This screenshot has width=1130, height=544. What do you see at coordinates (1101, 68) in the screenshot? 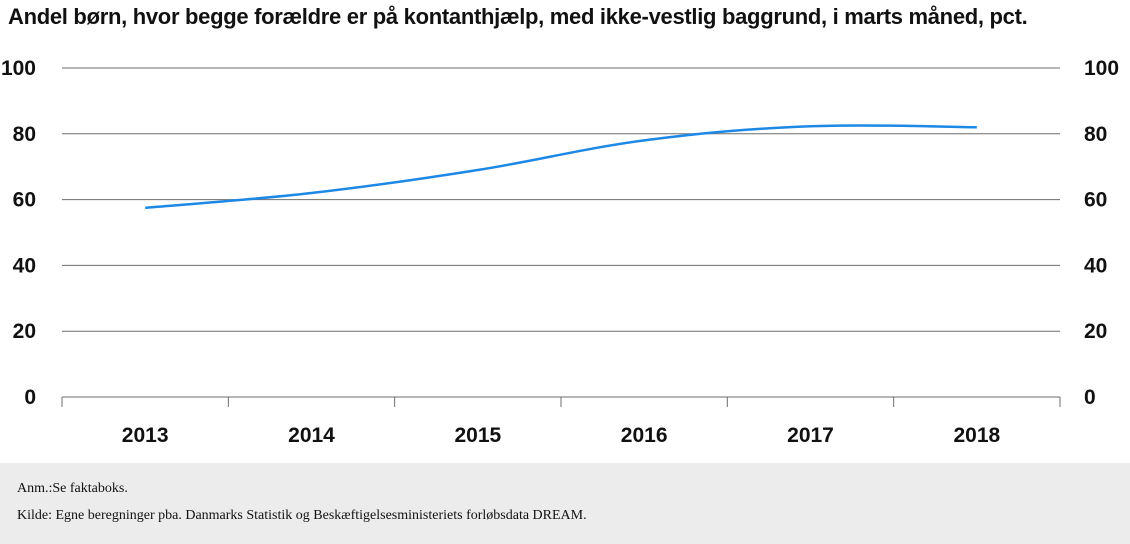
I see `y2-tick-label: 100` at bounding box center [1101, 68].